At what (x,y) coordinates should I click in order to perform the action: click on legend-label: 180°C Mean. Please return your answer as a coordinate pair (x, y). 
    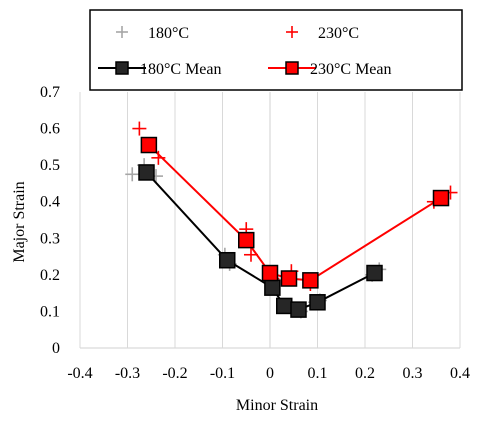
    Looking at the image, I should click on (181, 69).